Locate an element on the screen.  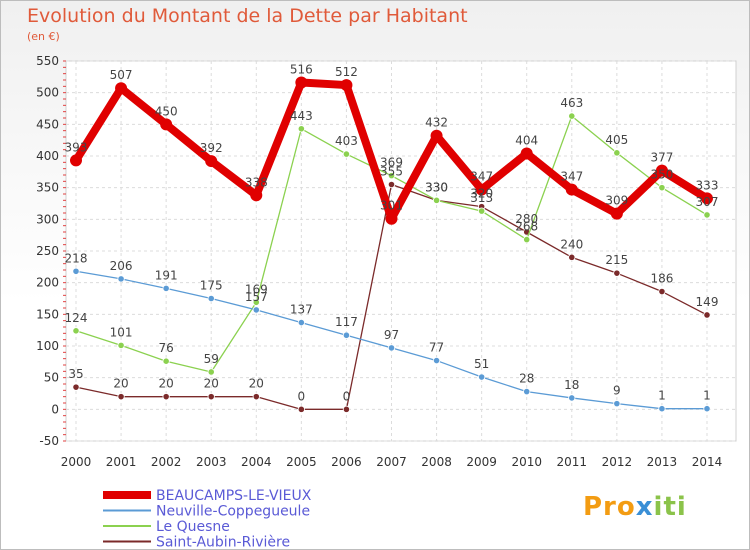
x-tick-label: 2012 is located at coordinates (617, 462).